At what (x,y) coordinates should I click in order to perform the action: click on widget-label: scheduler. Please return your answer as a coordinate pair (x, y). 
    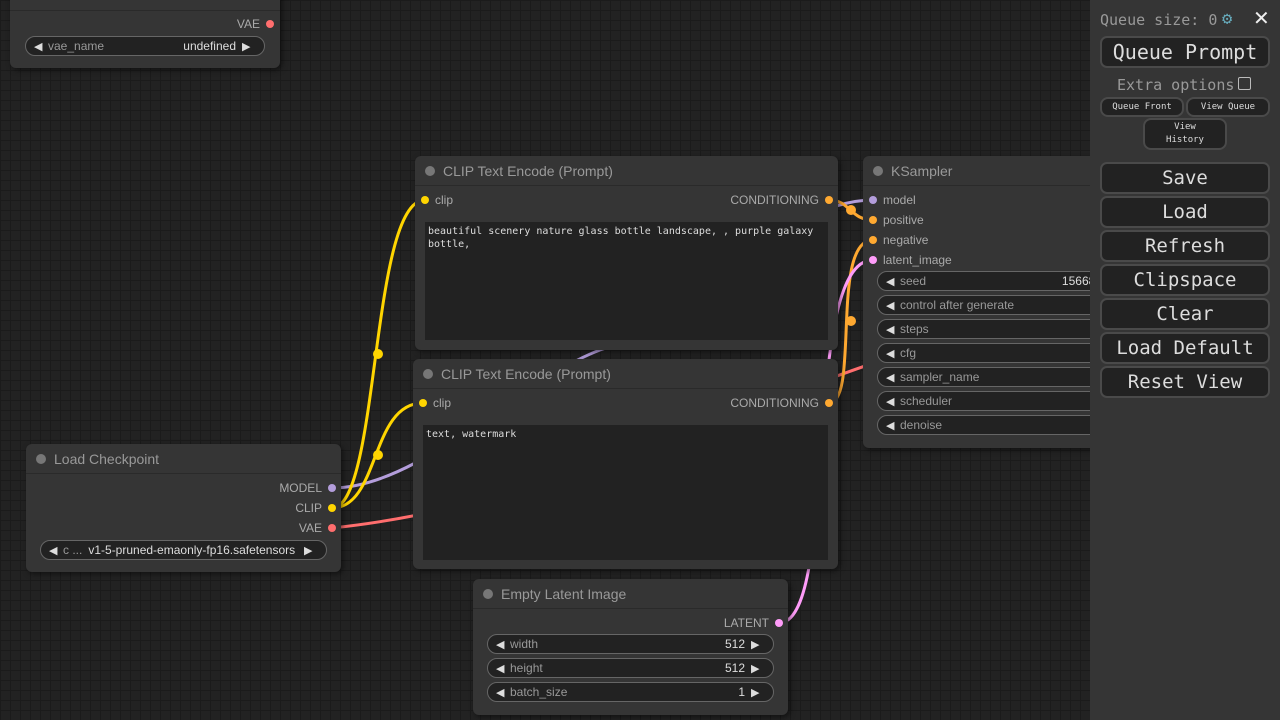
    Looking at the image, I should click on (926, 401).